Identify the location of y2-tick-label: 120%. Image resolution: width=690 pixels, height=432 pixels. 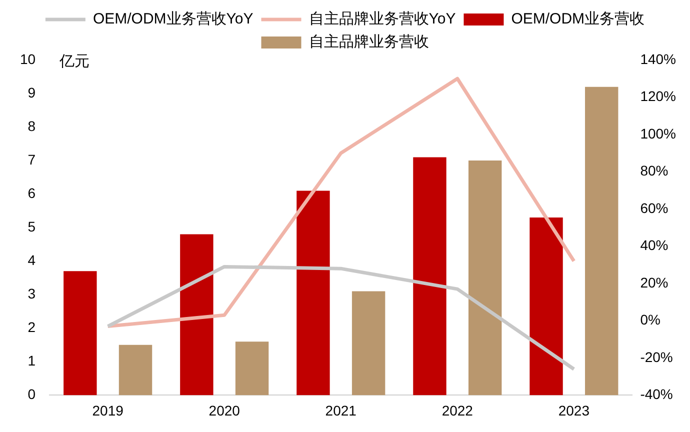
(658, 96).